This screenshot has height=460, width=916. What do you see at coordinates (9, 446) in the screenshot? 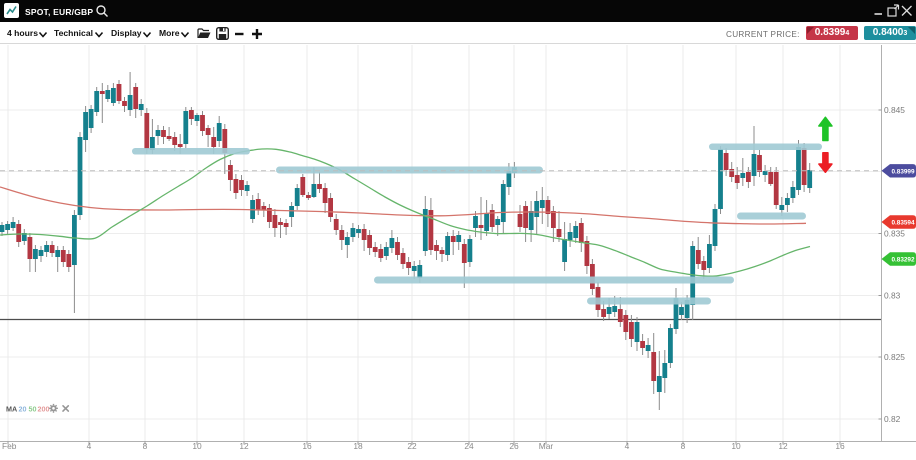
I see `svg-text: Feb` at bounding box center [9, 446].